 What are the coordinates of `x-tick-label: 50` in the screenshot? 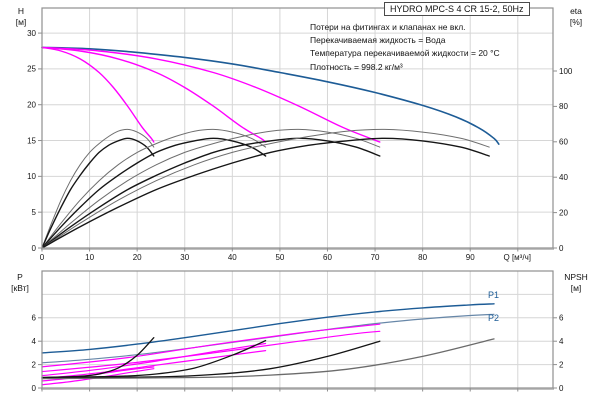 It's located at (279, 257).